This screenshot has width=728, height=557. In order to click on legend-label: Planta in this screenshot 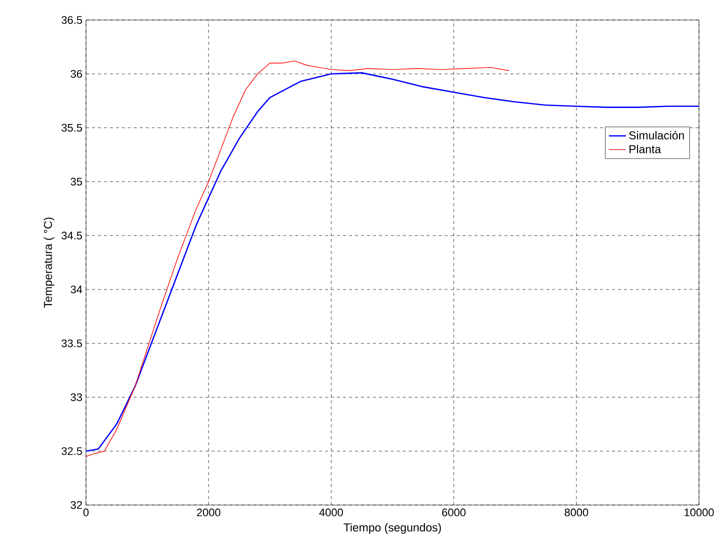, I will do `click(646, 149)`.